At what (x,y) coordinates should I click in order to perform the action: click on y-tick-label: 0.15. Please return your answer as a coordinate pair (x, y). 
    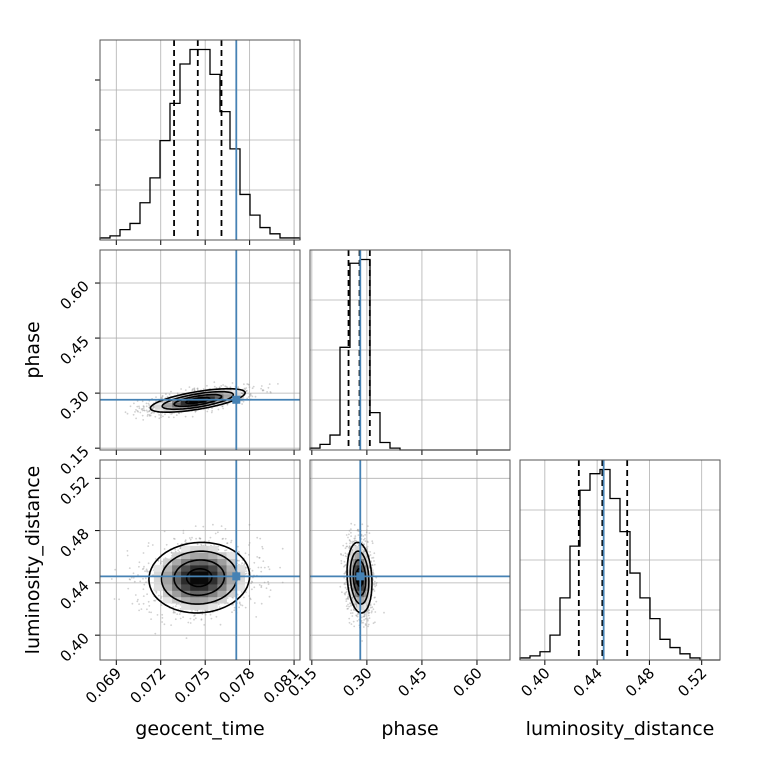
    Looking at the image, I should click on (74, 460).